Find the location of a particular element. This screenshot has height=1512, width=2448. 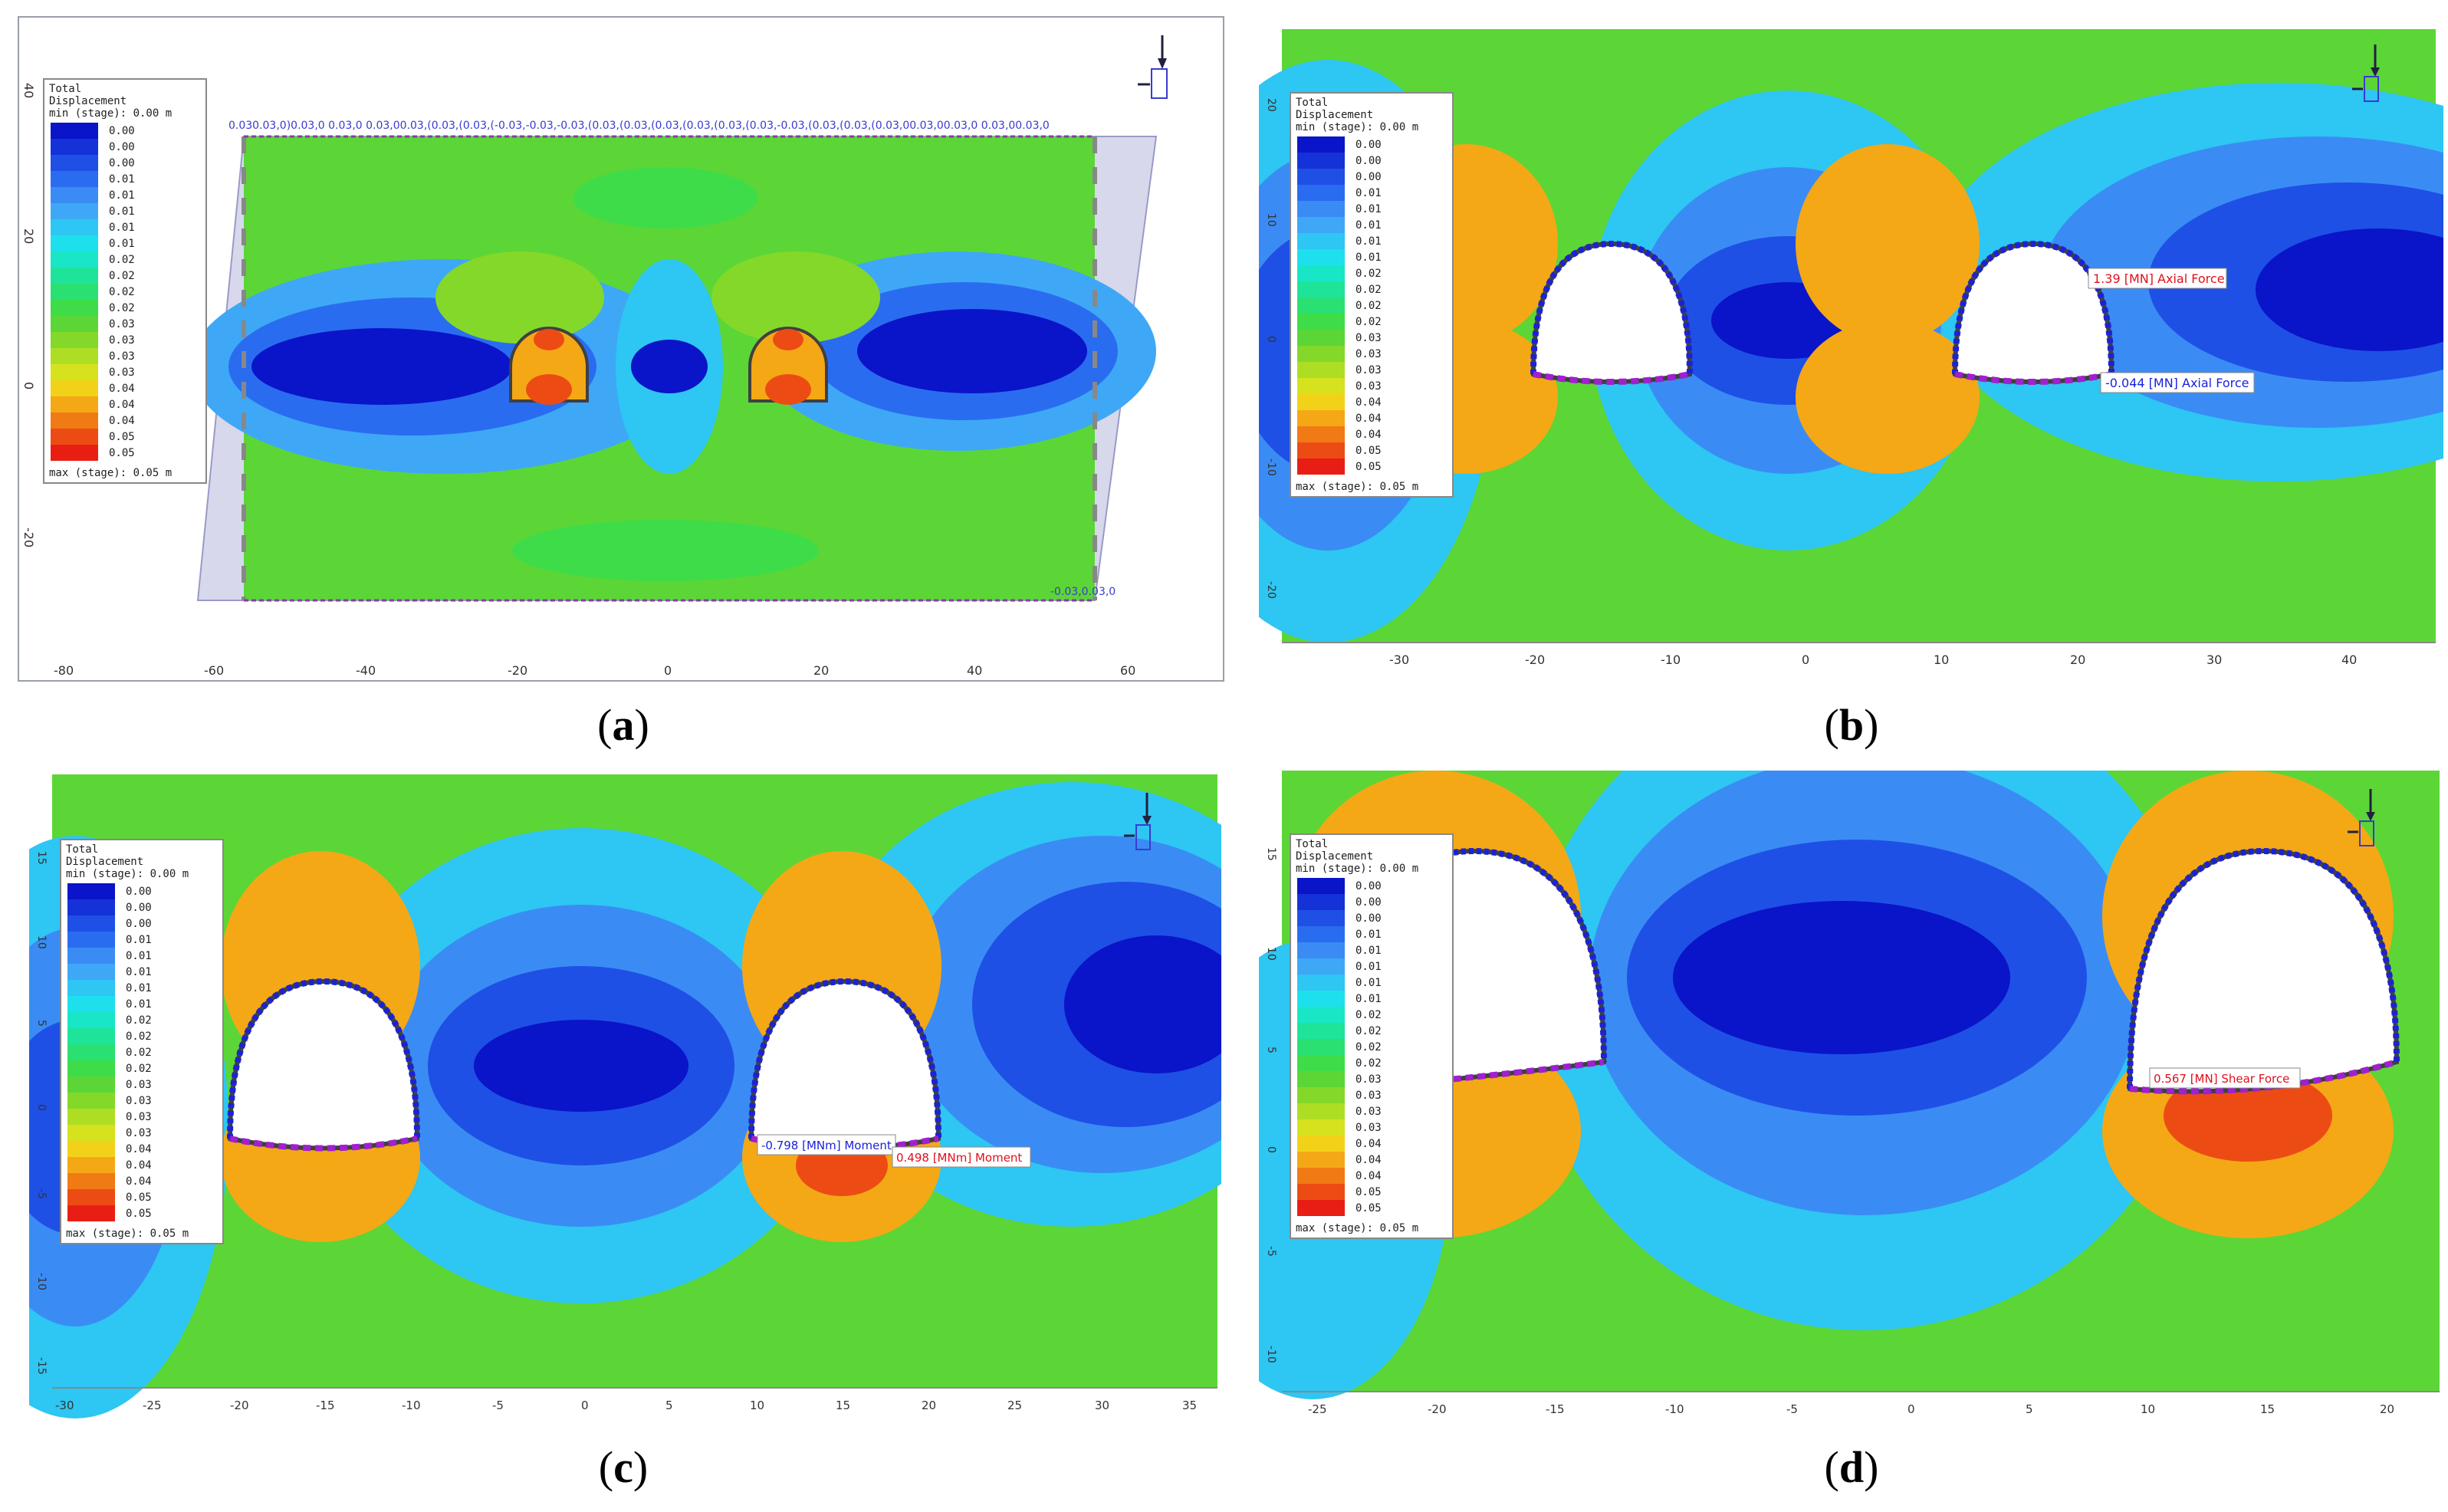

annotation-axial-min: -0.044 [MN] Axial Force is located at coordinates (2177, 382).